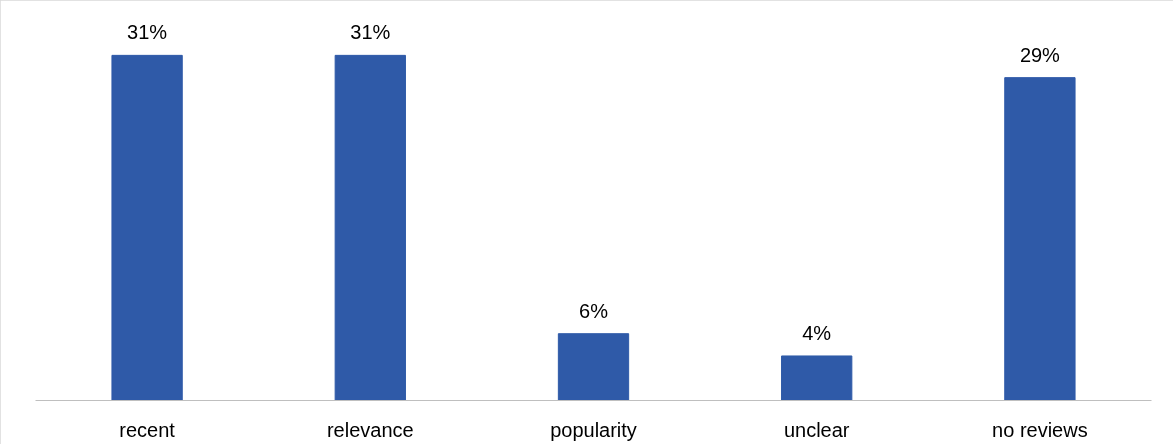  I want to click on x-tick-label: popularity, so click(593, 429).